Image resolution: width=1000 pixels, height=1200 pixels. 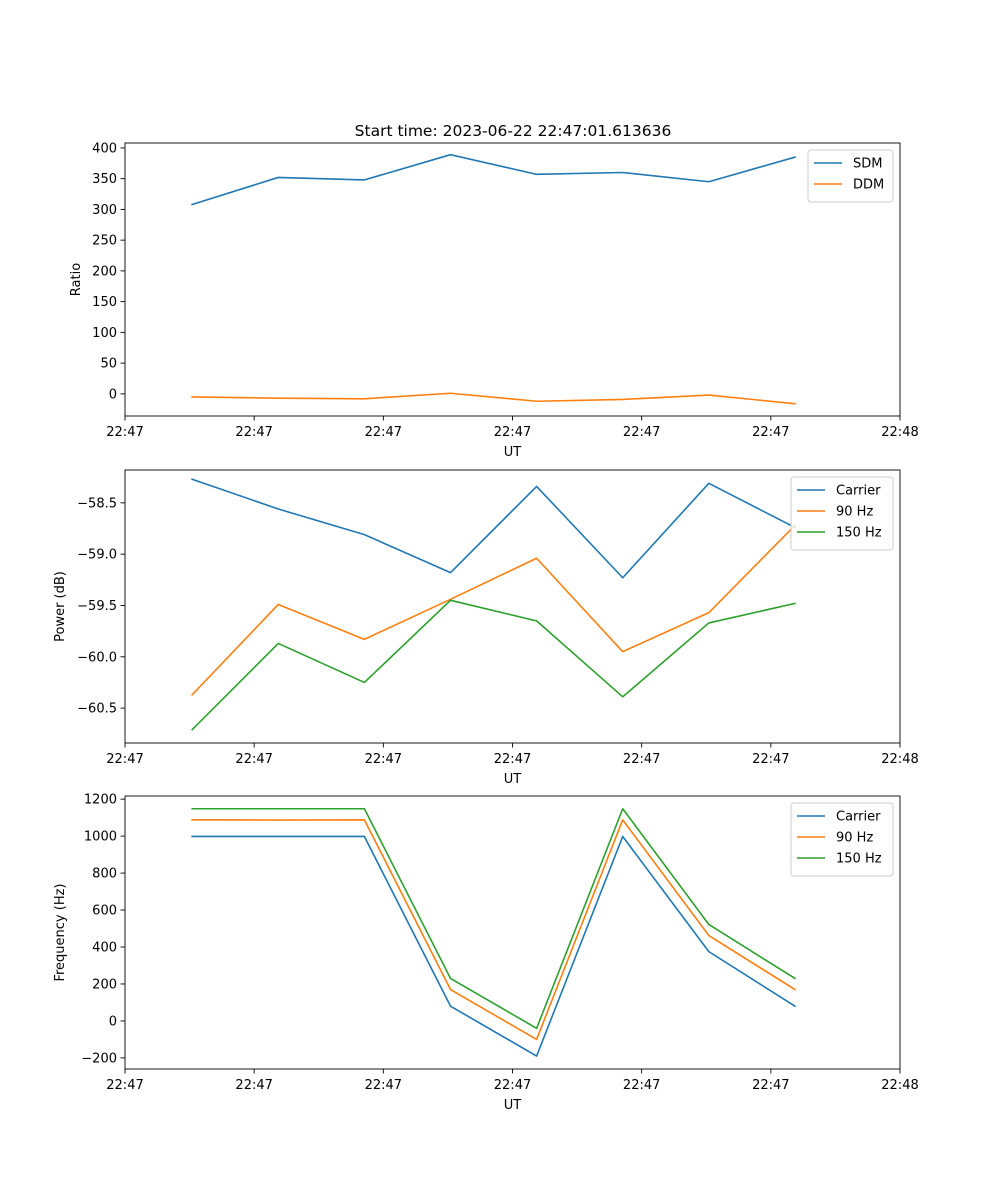 I want to click on legend: SDM DDM, so click(x=850, y=176).